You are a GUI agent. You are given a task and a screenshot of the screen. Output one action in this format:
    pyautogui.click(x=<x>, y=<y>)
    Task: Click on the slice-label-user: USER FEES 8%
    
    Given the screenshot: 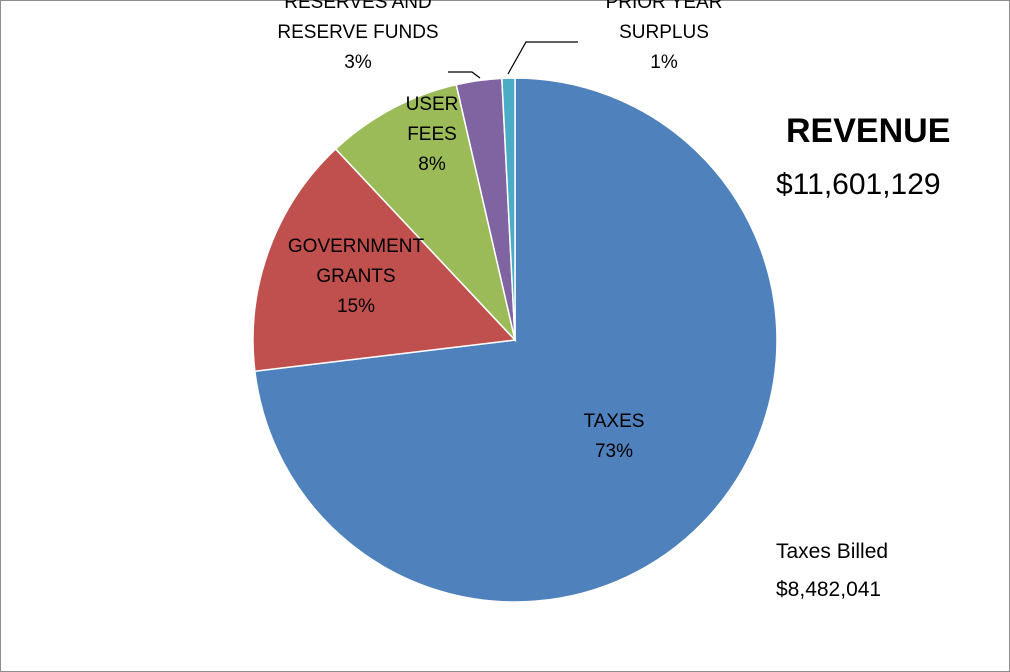 What is the action you would take?
    pyautogui.click(x=432, y=134)
    